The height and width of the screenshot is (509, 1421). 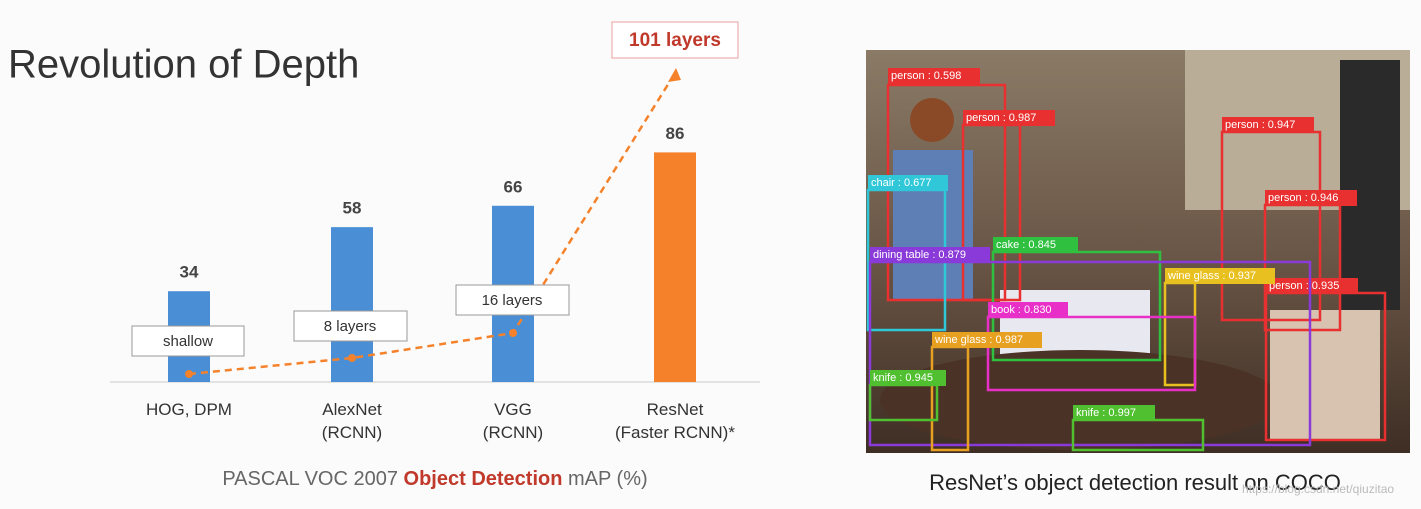 What do you see at coordinates (1304, 286) in the screenshot?
I see `detection-label: person : 0.935` at bounding box center [1304, 286].